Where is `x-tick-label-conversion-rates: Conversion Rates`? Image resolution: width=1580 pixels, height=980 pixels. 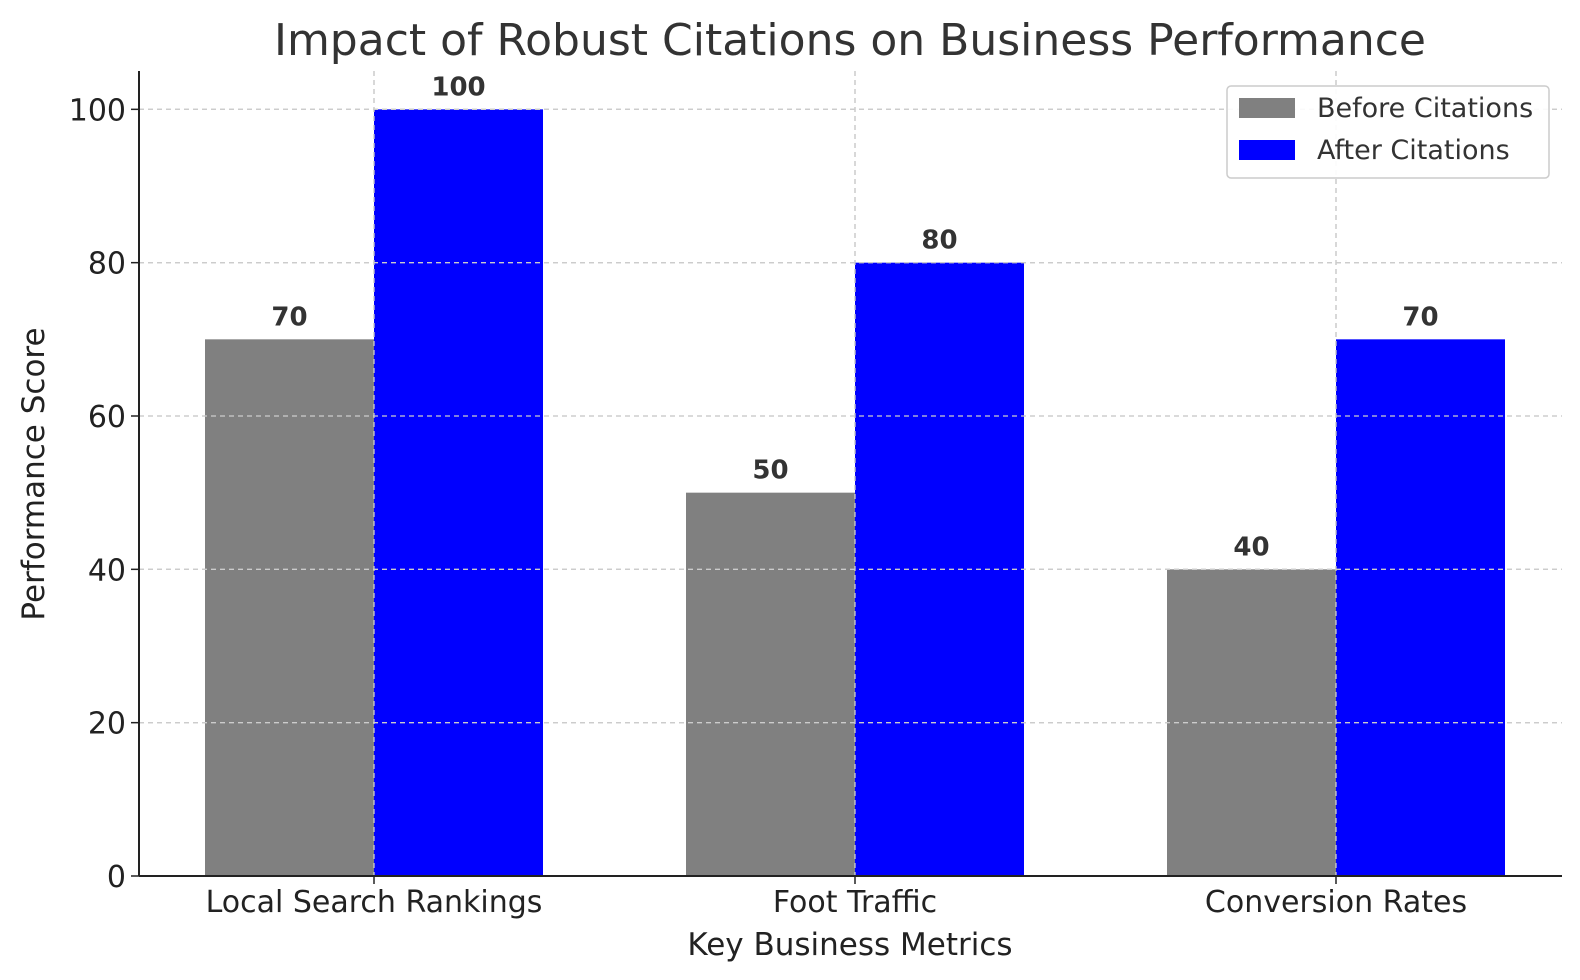 x-tick-label-conversion-rates: Conversion Rates is located at coordinates (1336, 902).